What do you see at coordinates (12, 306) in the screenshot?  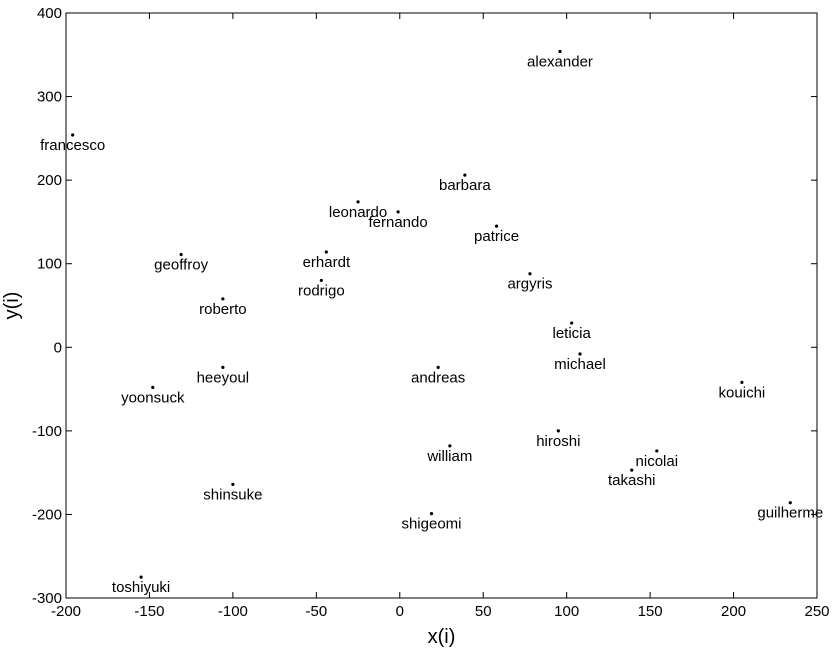 I see `y-axis-title: y(i)` at bounding box center [12, 306].